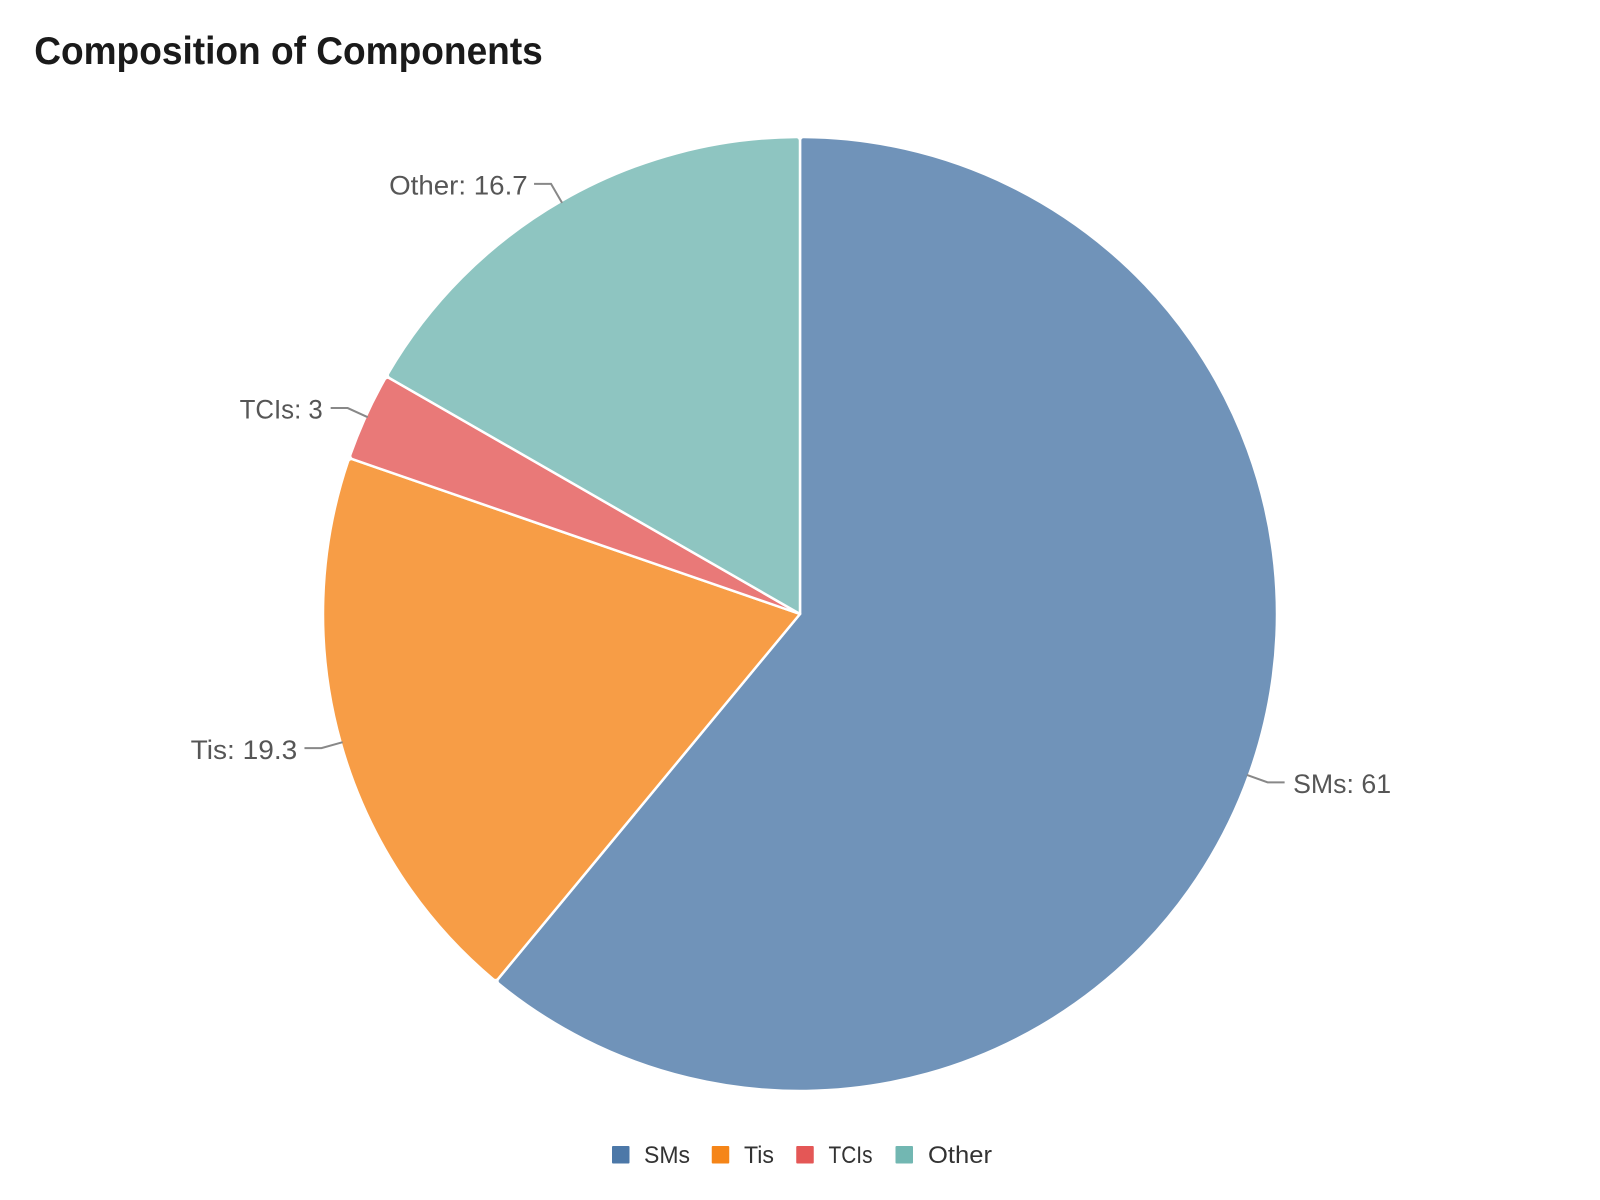 The image size is (1600, 1200). What do you see at coordinates (667, 1155) in the screenshot?
I see `svg-text: SMs` at bounding box center [667, 1155].